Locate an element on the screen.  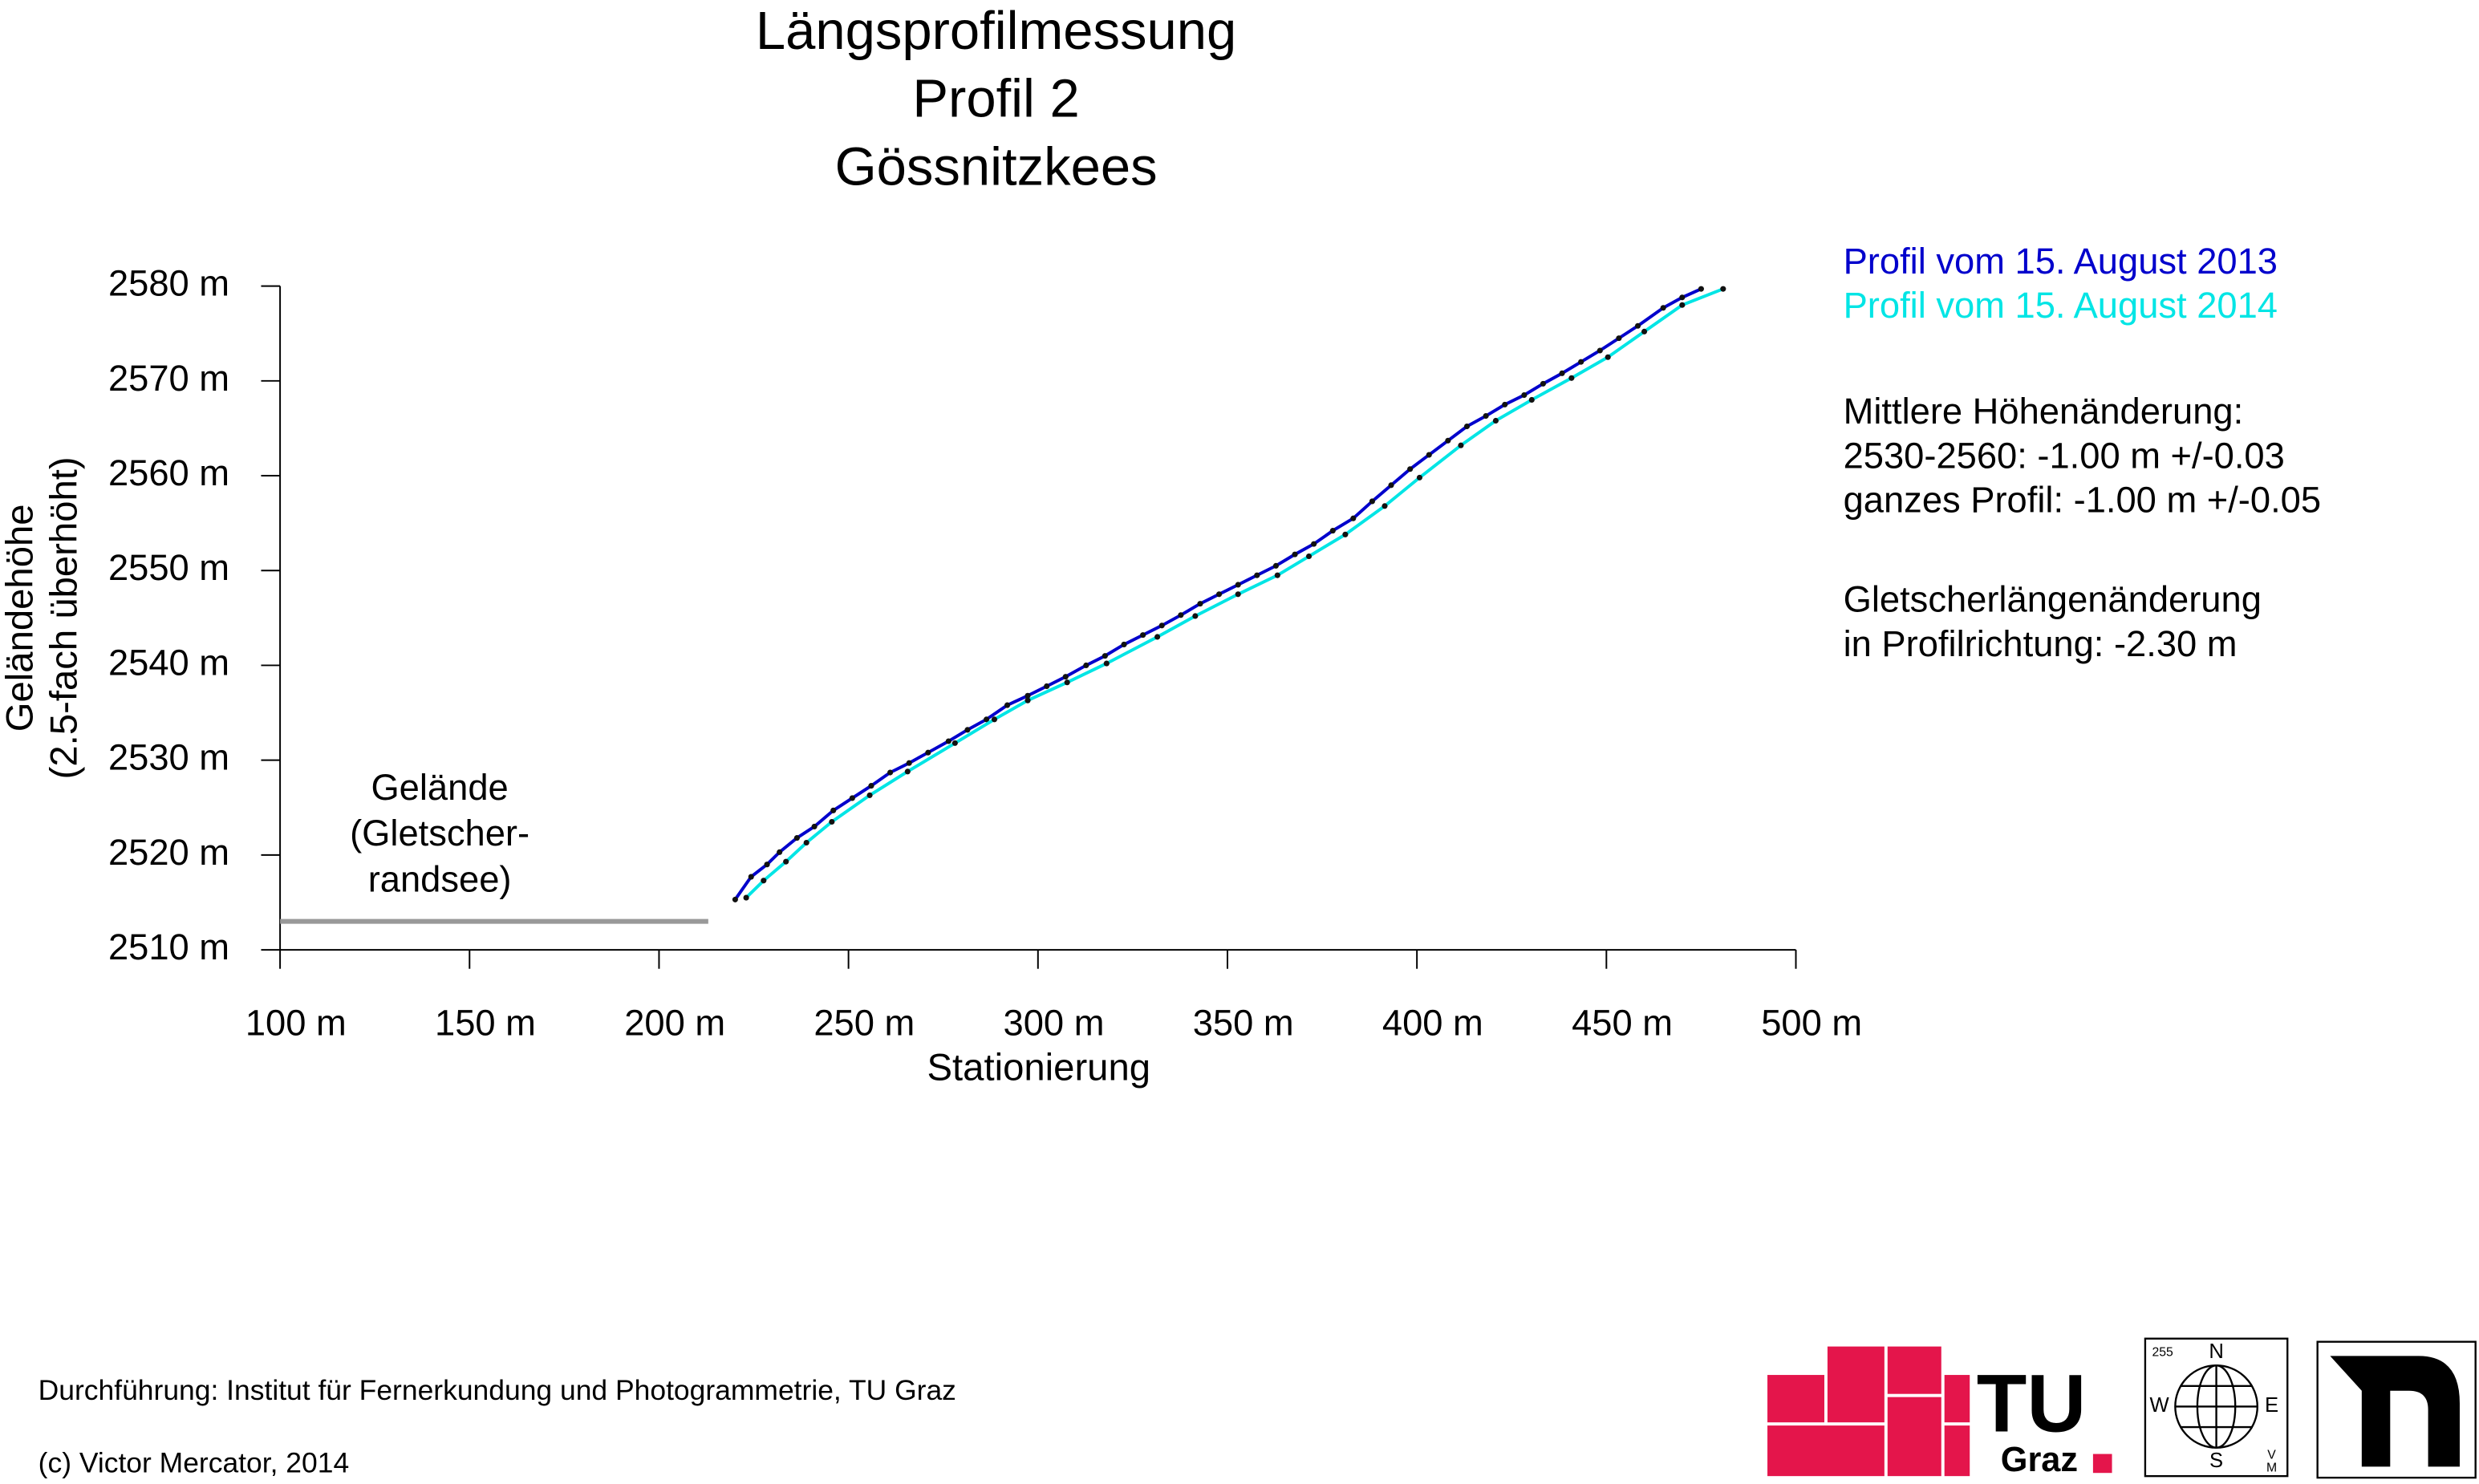
x-tick-label: 350 m is located at coordinates (1243, 1024).